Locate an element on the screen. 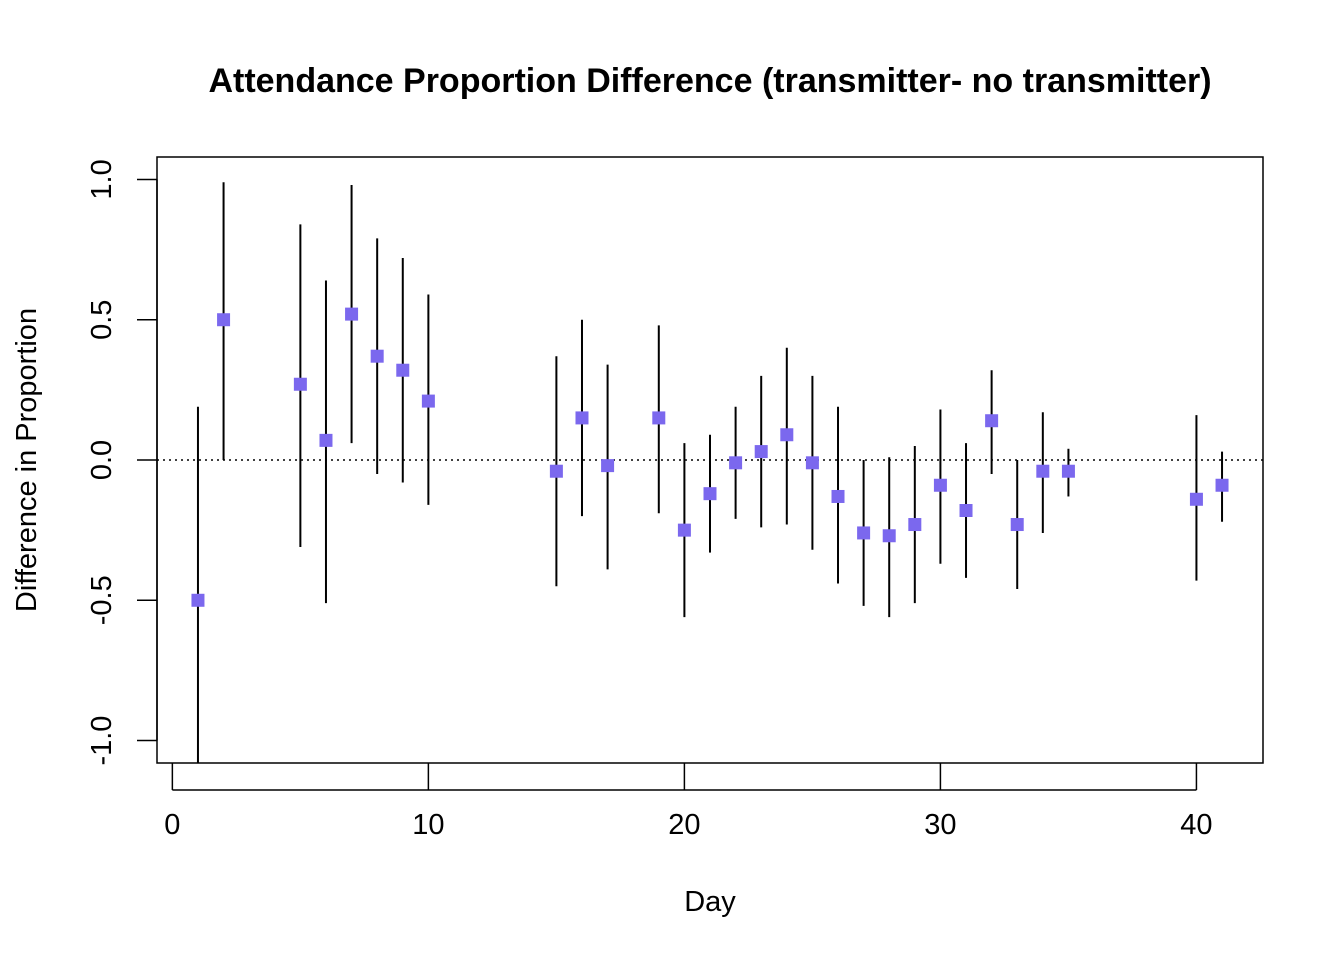 This screenshot has height=960, width=1344. x-tick-label-20: 20 is located at coordinates (684, 825).